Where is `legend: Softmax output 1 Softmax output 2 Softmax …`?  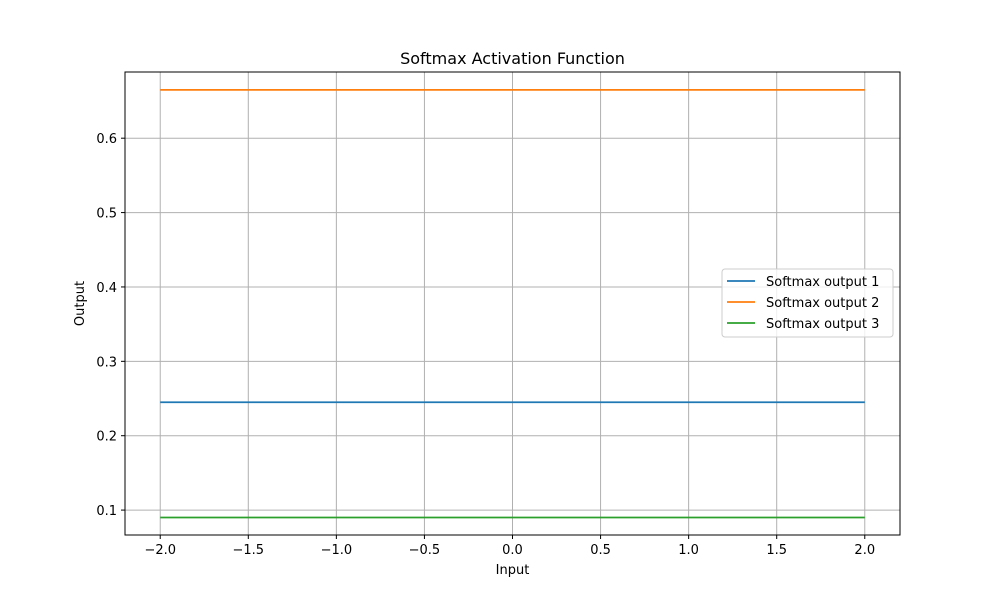
legend: Softmax output 1 Softmax output 2 Softmax … is located at coordinates (807, 303).